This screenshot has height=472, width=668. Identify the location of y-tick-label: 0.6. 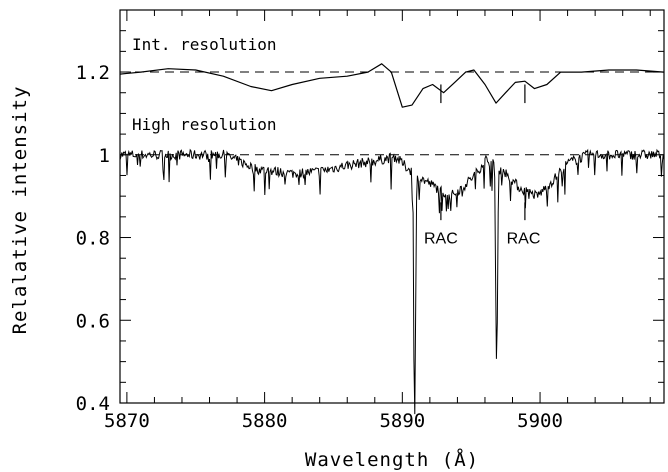
(93, 321).